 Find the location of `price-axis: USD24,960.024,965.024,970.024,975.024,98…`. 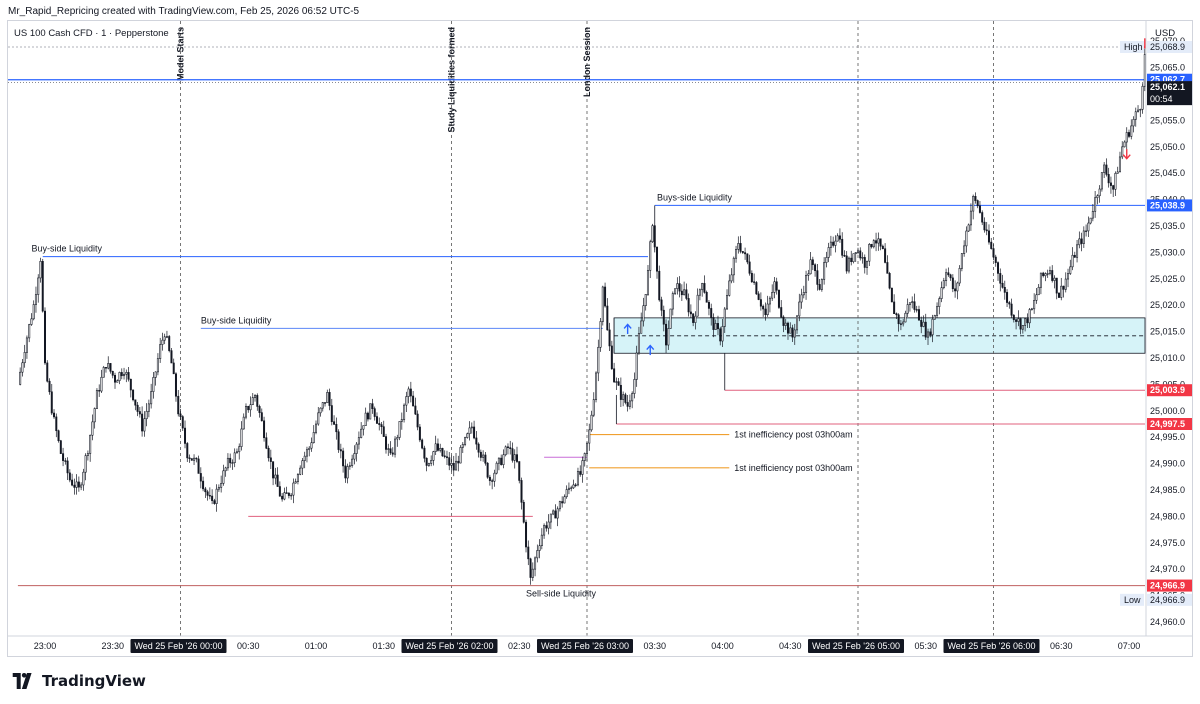

price-axis: USD24,960.024,965.024,970.024,975.024,98… is located at coordinates (1168, 328).